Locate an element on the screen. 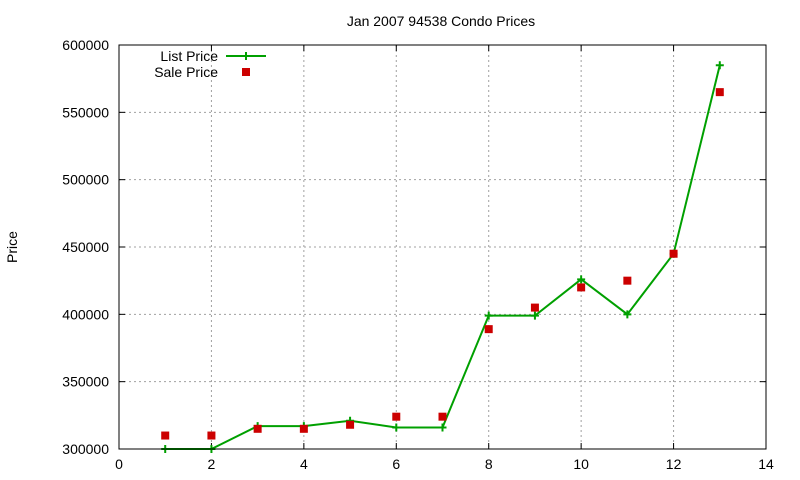 This screenshot has height=480, width=800. chart-title: Jan 2007 94538 Condo Prices is located at coordinates (441, 21).